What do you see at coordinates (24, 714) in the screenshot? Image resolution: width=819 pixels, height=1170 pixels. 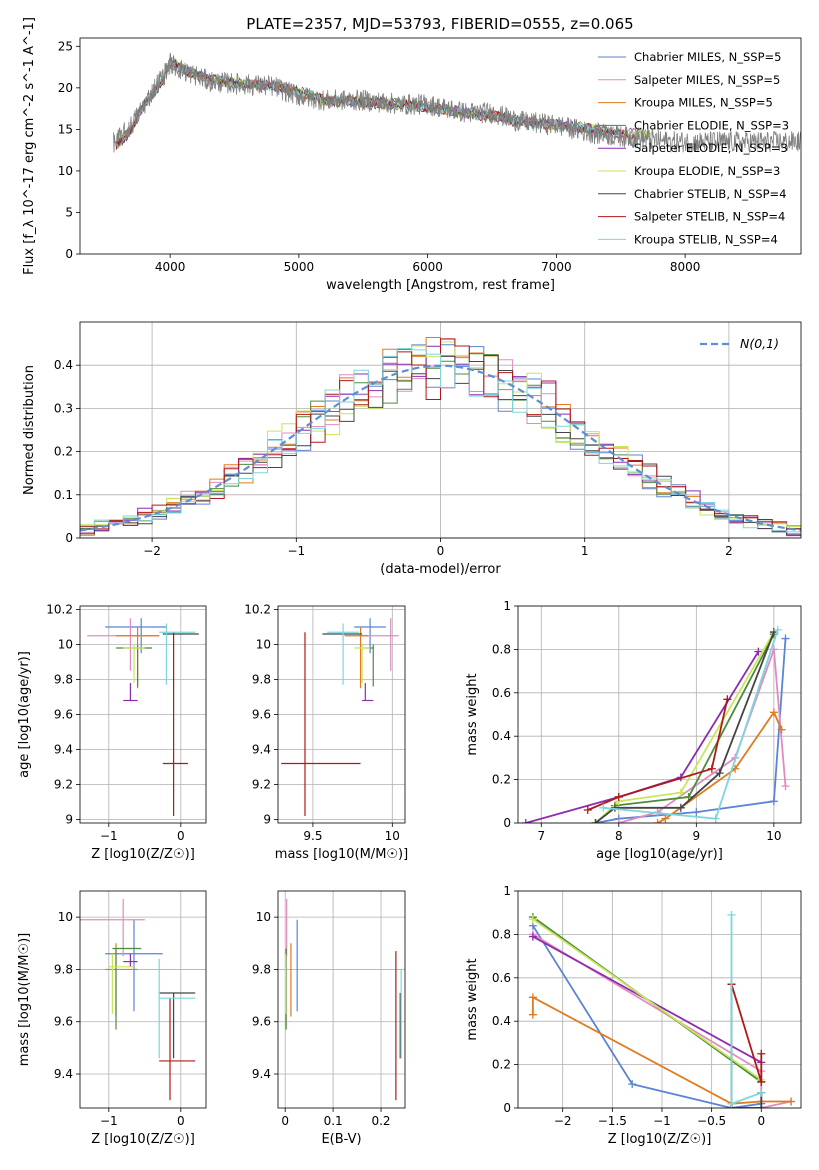 I see `y-axis-label: age [log10(age/yr)]` at bounding box center [24, 714].